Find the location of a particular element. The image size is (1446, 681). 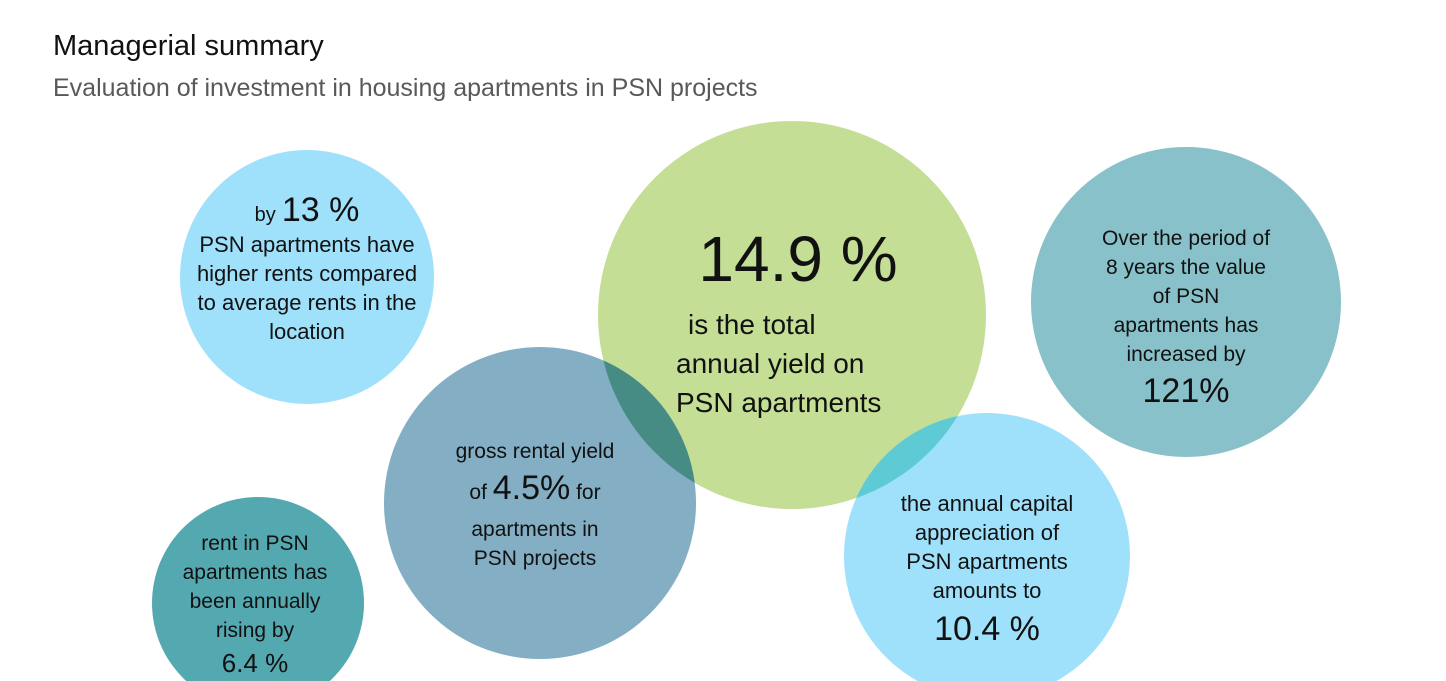

gross-yield-prefix: of is located at coordinates (478, 492).